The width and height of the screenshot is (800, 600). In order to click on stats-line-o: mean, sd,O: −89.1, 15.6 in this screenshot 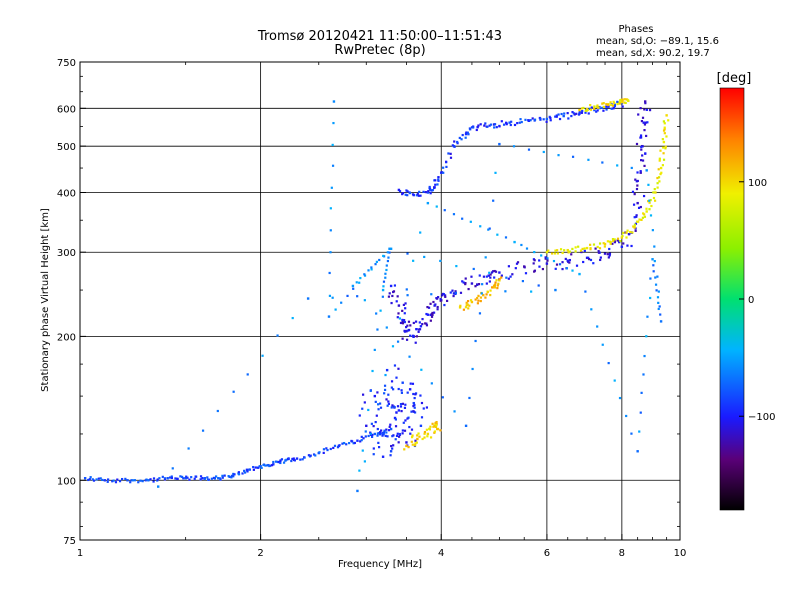, I will do `click(657, 41)`.